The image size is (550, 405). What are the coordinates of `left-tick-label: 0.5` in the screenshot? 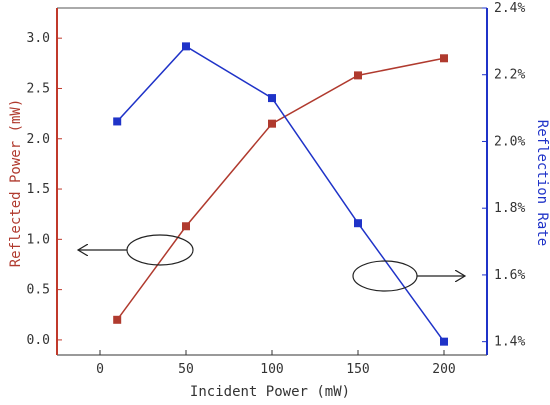 It's located at (38, 290).